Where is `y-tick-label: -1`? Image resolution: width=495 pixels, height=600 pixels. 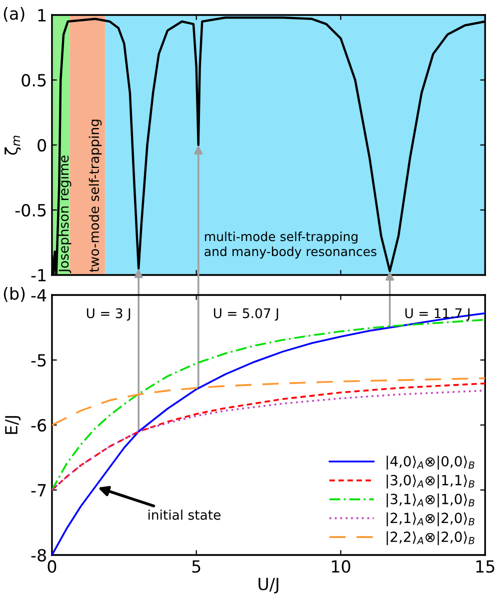
y-tick-label: -1 is located at coordinates (38, 275).